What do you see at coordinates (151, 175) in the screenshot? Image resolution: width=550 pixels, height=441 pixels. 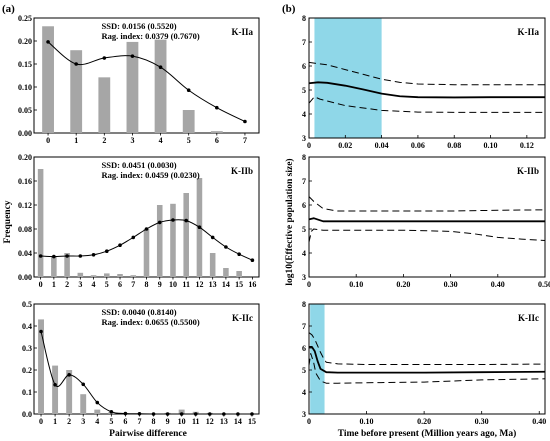 I see `rag-index-stat: Rag. index: 0.0459 (0.0230)` at bounding box center [151, 175].